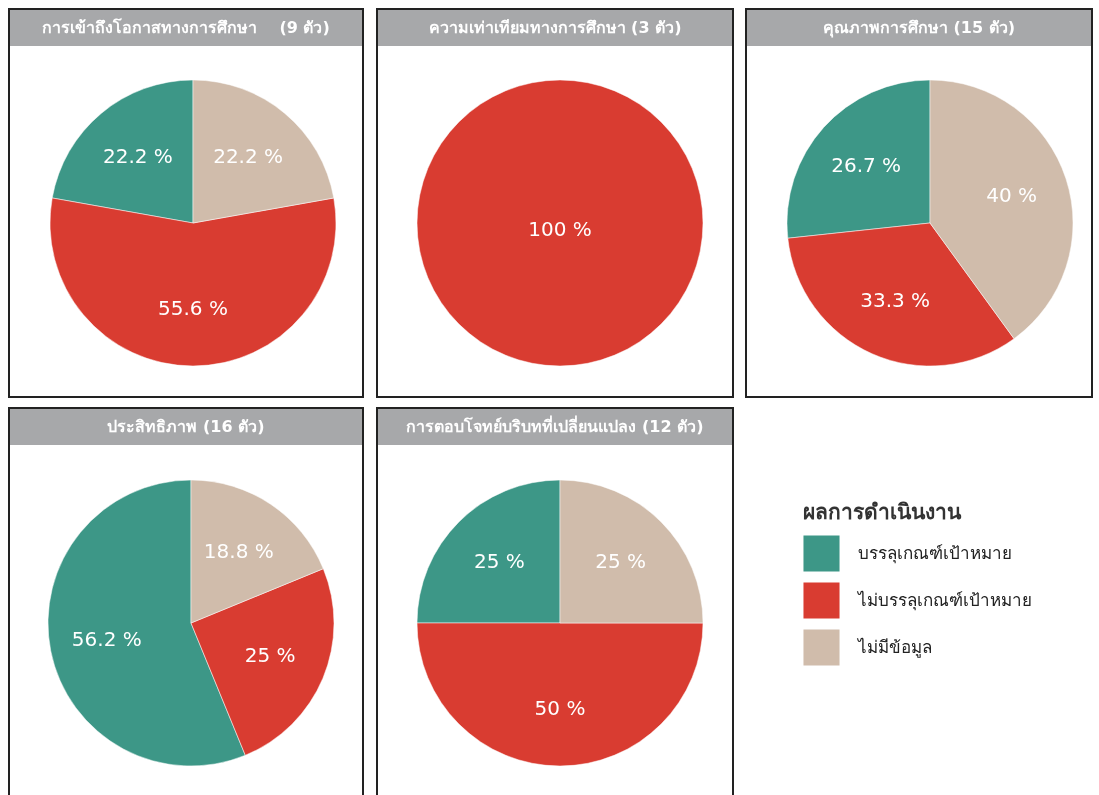 The image size is (1099, 795). What do you see at coordinates (238, 550) in the screenshot?
I see `data-label: 18.8 %` at bounding box center [238, 550].